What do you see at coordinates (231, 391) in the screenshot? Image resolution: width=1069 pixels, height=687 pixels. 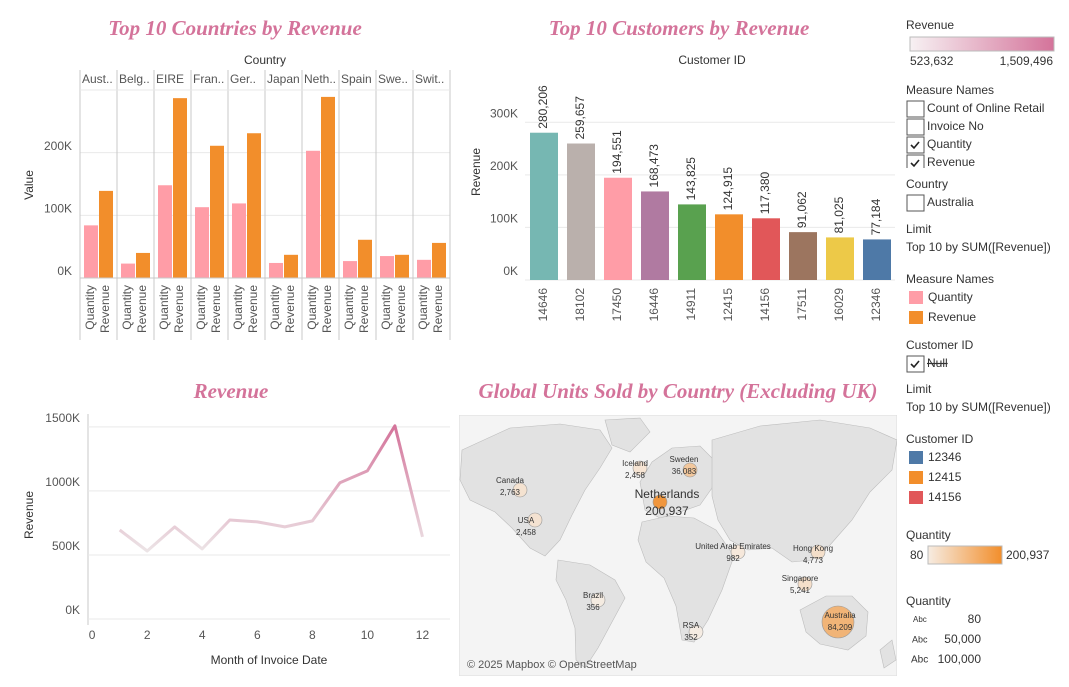 I see `chart-title: Revenue` at bounding box center [231, 391].